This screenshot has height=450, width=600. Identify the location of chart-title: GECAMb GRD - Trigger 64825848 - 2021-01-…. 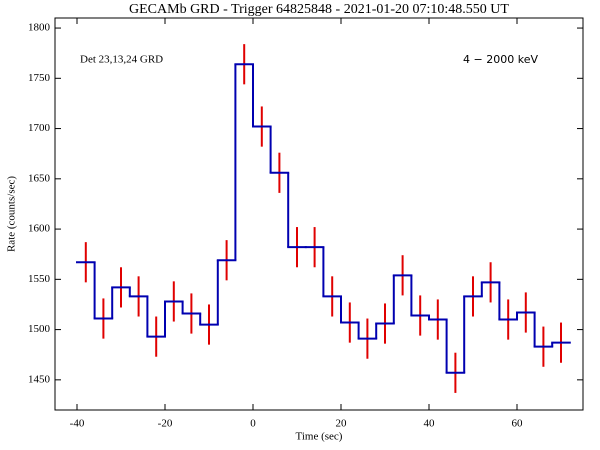
(319, 9).